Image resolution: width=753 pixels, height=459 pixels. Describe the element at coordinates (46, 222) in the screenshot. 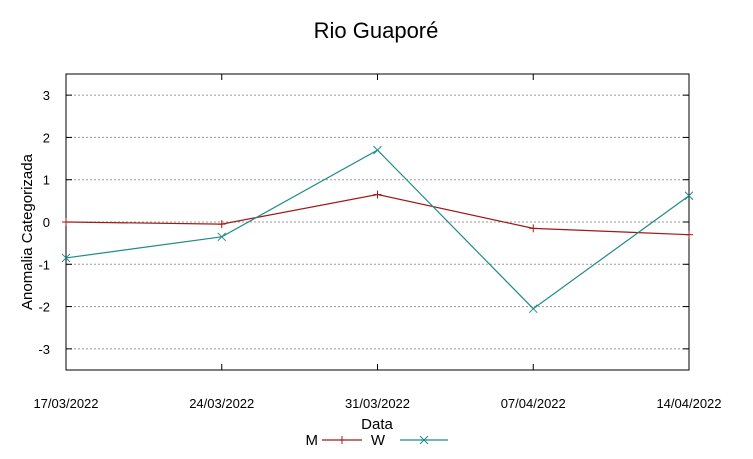

I see `y-tick-label: 0` at that location.